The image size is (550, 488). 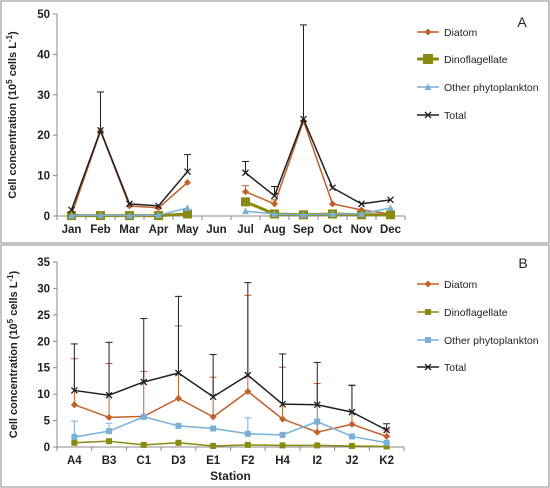 I want to click on legend-label-other-phytoplankton: Other phytoplankton, so click(x=491, y=341).